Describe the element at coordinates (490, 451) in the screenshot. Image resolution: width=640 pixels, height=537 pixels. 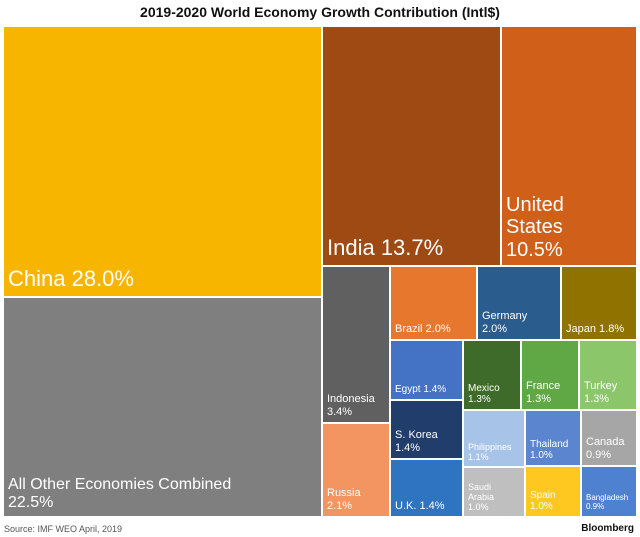
I see `tile-label-philippines: Philippines 1.1%` at that location.